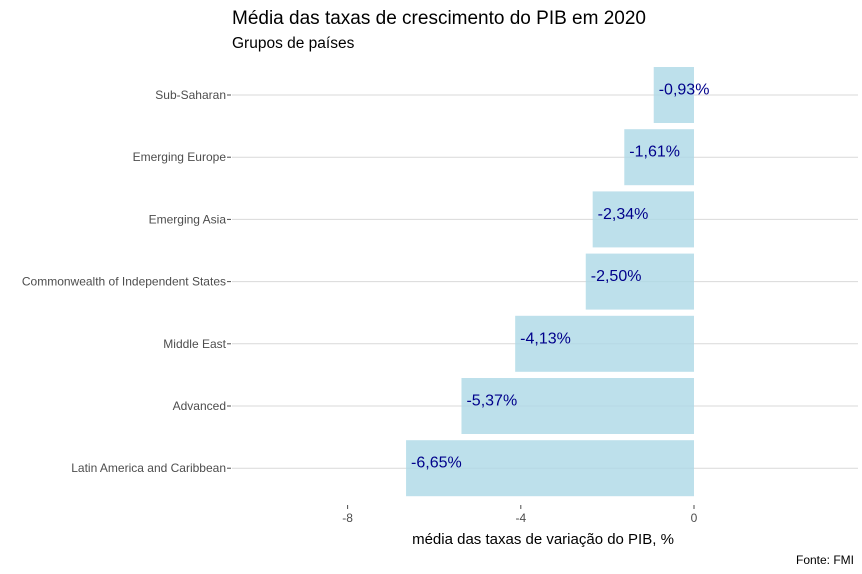 This screenshot has width=862, height=574. What do you see at coordinates (684, 90) in the screenshot?
I see `data-label: -0,93%` at bounding box center [684, 90].